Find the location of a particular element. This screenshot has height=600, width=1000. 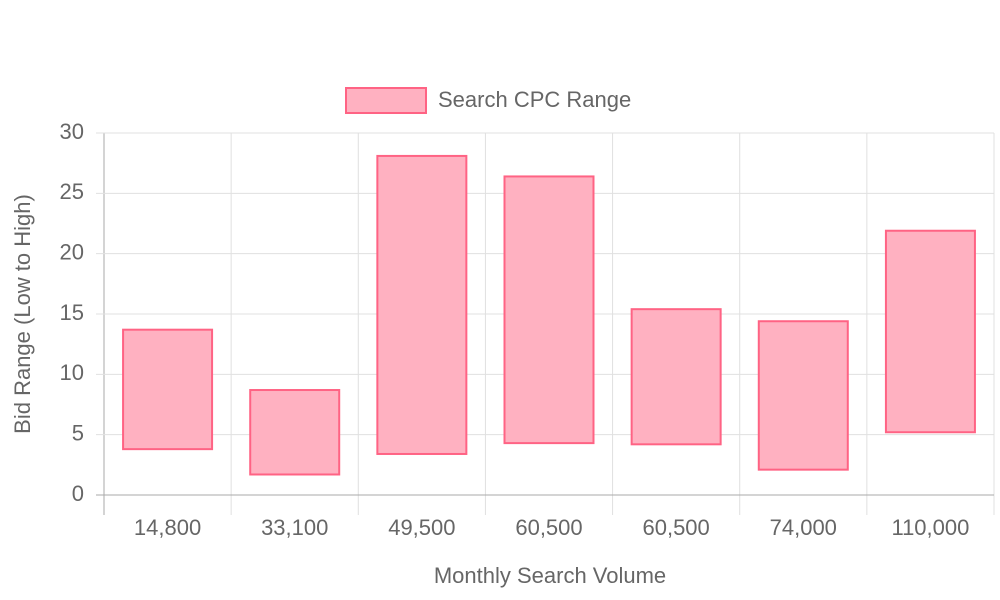

x-tick-label: 110,000 is located at coordinates (930, 527).